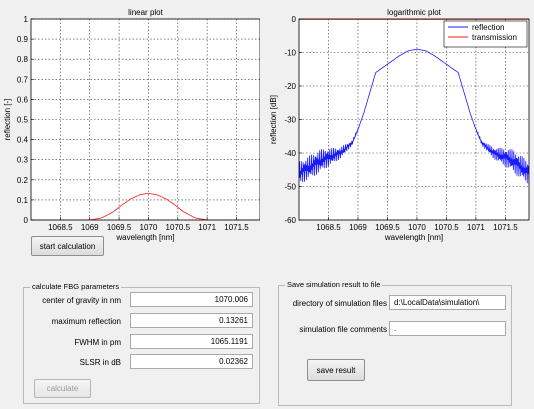  What do you see at coordinates (144, 237) in the screenshot?
I see `linear-xlabel: wavelength [nm]` at bounding box center [144, 237].